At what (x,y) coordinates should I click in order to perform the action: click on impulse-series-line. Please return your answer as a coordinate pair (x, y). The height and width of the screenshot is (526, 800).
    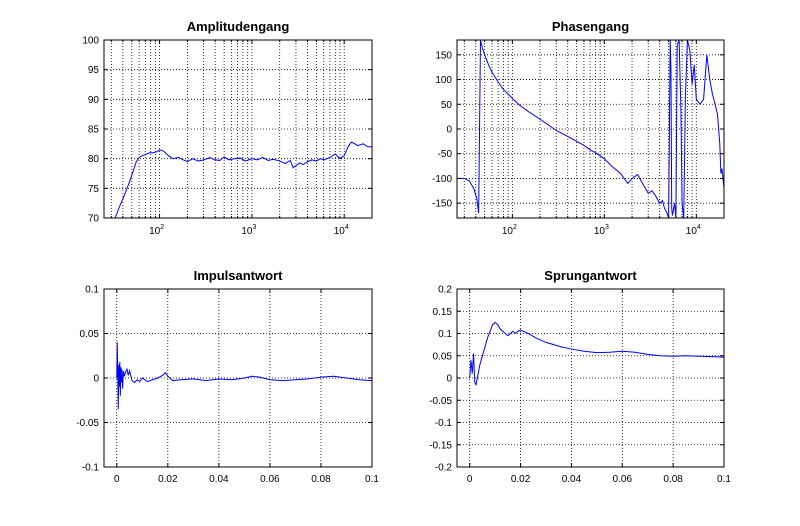
    Looking at the image, I should click on (244, 376).